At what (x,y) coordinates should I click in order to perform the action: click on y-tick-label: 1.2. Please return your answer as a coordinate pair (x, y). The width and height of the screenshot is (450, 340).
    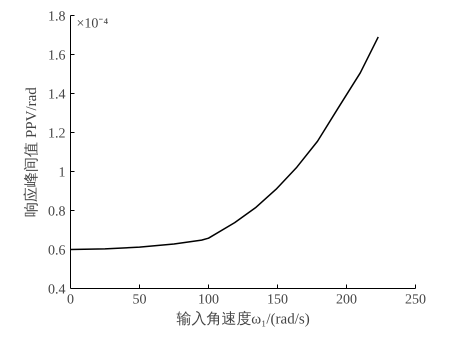
    Looking at the image, I should click on (57, 134).